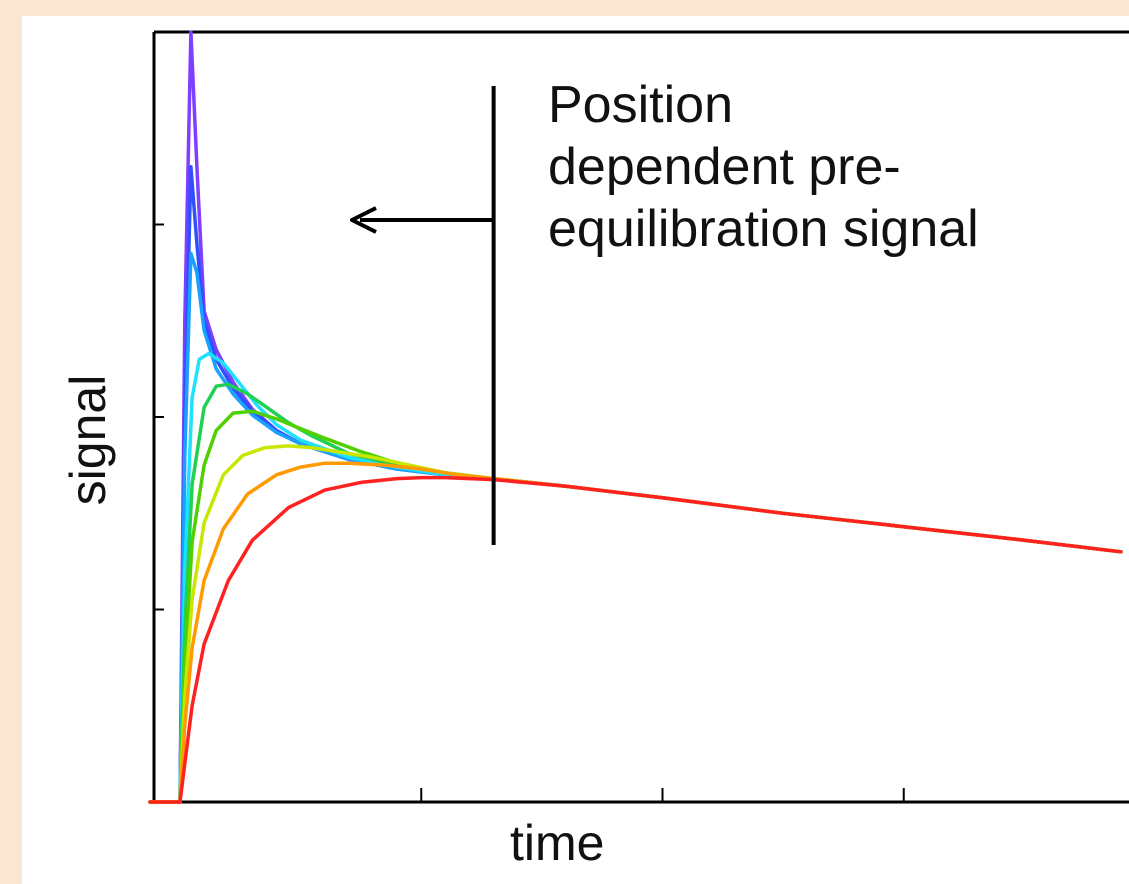 This screenshot has width=1129, height=884. I want to click on arrow-head, so click(363, 220).